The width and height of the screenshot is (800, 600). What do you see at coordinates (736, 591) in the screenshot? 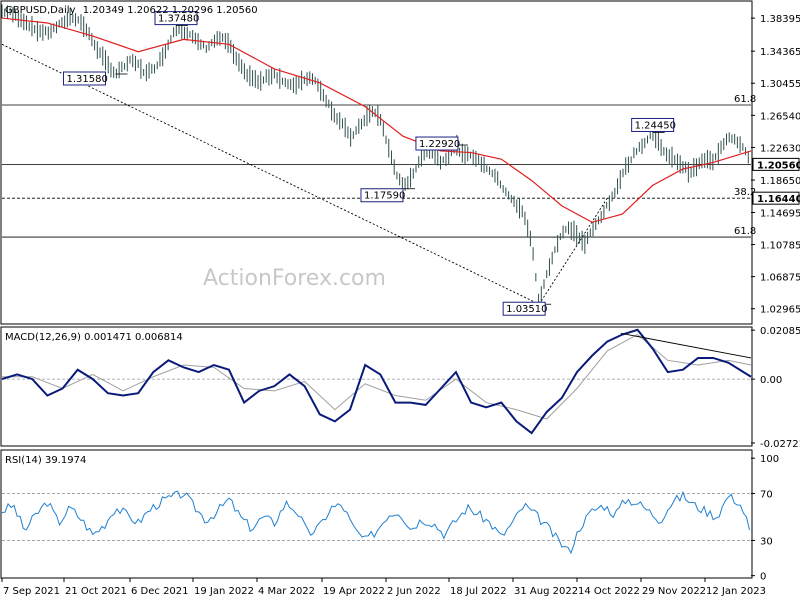
I see `xtick-label-11: 12 Jan 2023` at bounding box center [736, 591].